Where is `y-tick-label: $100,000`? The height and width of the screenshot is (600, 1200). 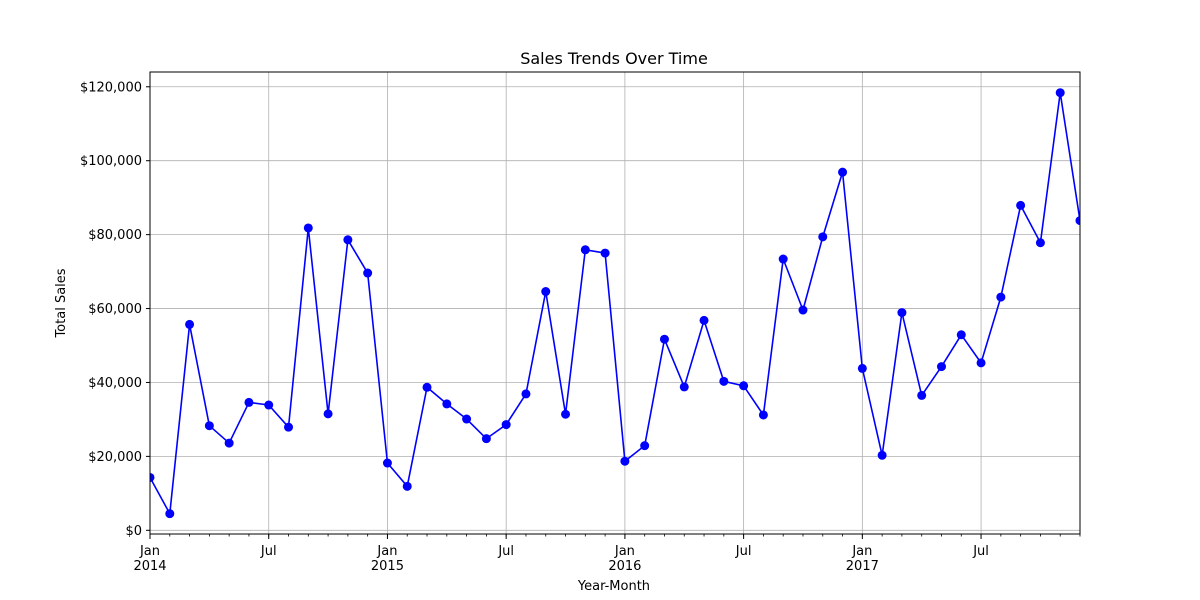 y-tick-label: $100,000 is located at coordinates (111, 161).